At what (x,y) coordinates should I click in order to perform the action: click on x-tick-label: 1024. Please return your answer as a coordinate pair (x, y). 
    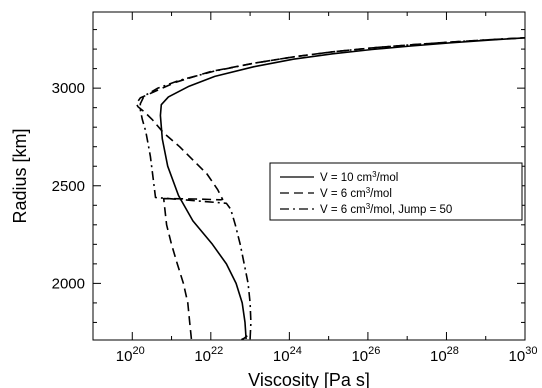
    Looking at the image, I should click on (287, 355).